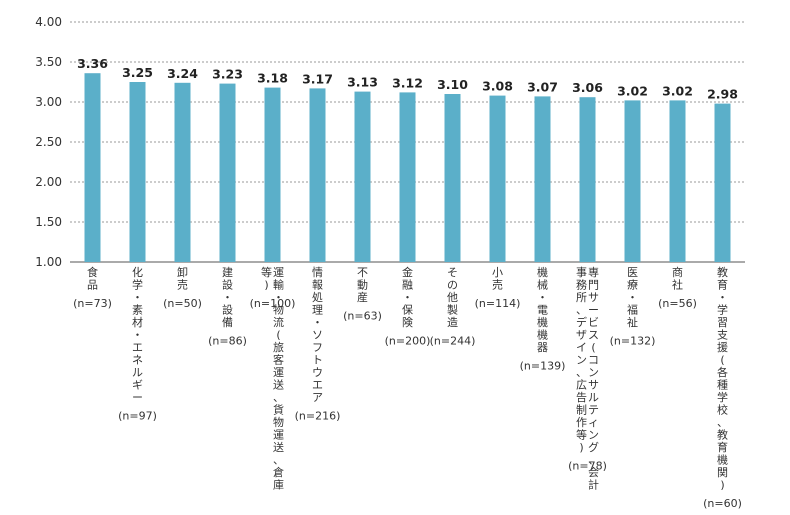 The width and height of the screenshot is (790, 515). What do you see at coordinates (182, 303) in the screenshot?
I see `category-n-label: (n=50)` at bounding box center [182, 303].